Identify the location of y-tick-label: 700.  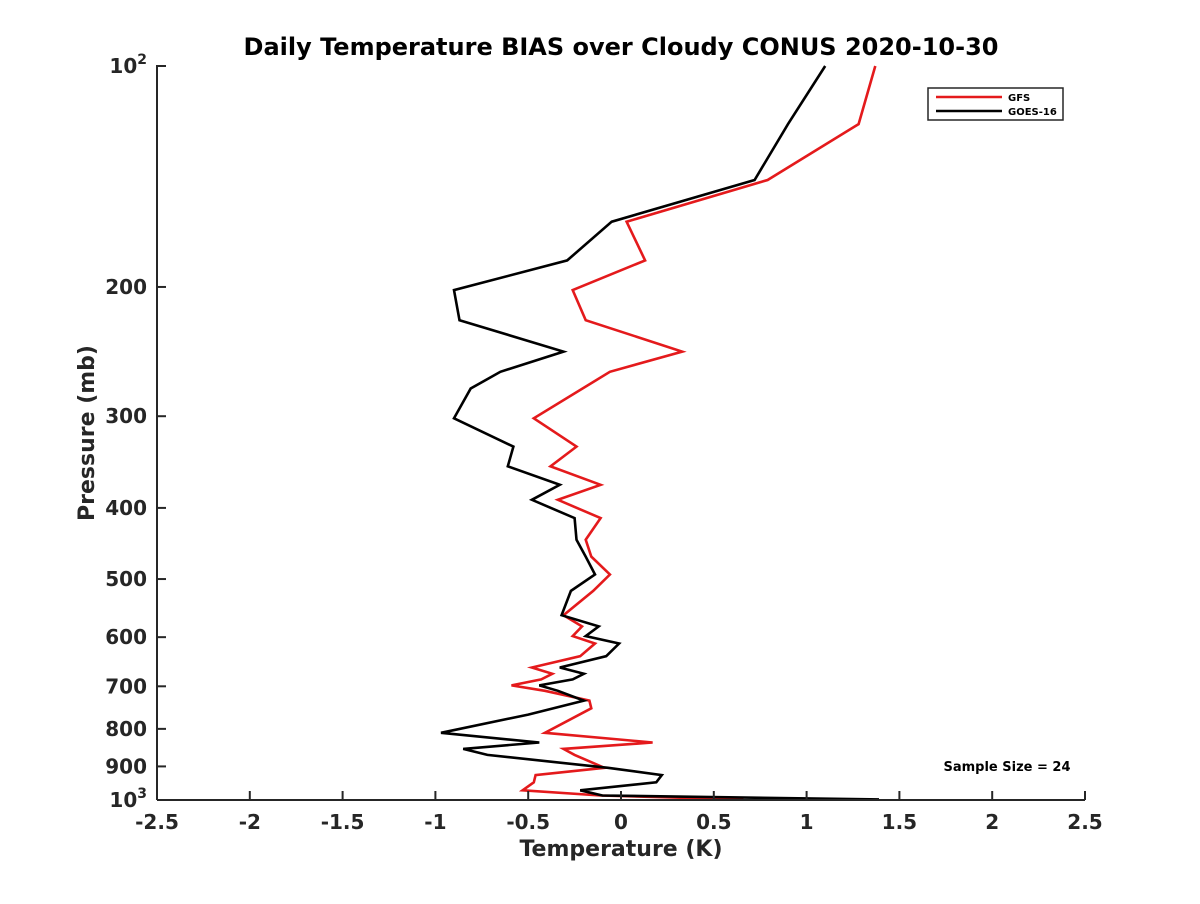
(126, 686).